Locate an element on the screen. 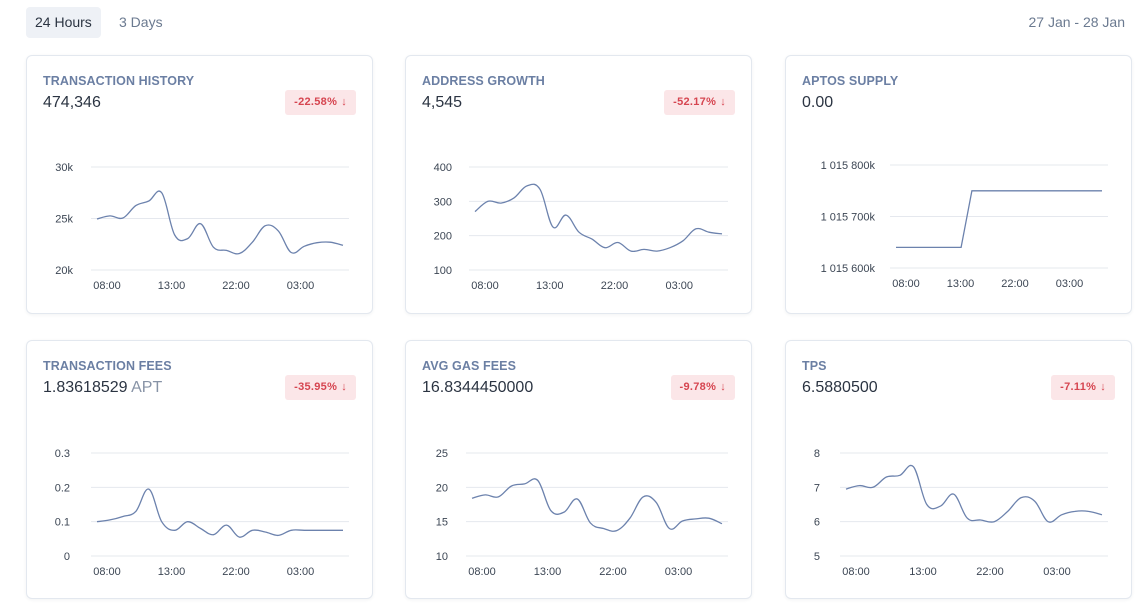 The height and width of the screenshot is (611, 1146). line-chart: 8 7 6 5 08:00 13:00 22:00 03:00 is located at coordinates (961, 513).